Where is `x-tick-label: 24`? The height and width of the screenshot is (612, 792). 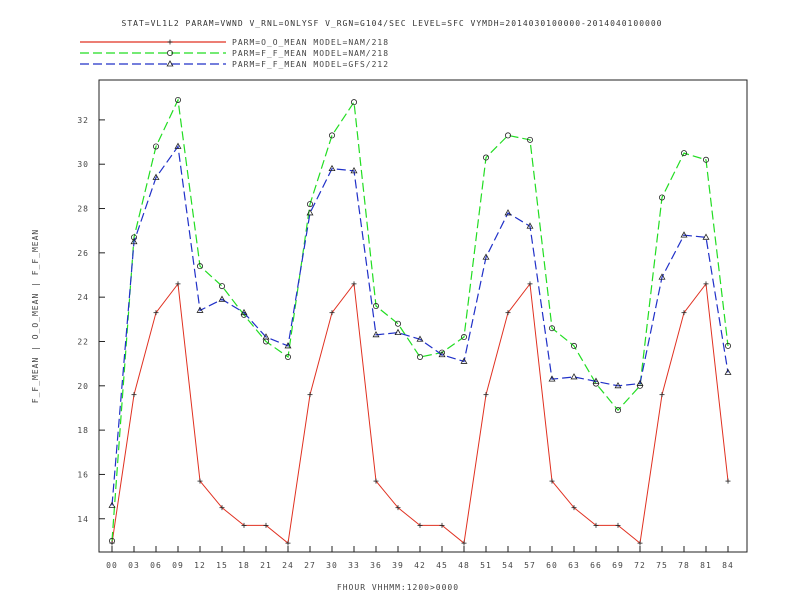
x-tick-label: 24 is located at coordinates (288, 565).